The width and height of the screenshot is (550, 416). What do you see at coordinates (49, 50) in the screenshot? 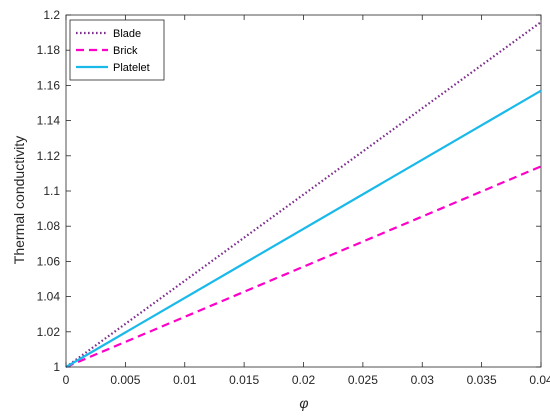
I see `y-tick-label: 1.18` at bounding box center [49, 50].